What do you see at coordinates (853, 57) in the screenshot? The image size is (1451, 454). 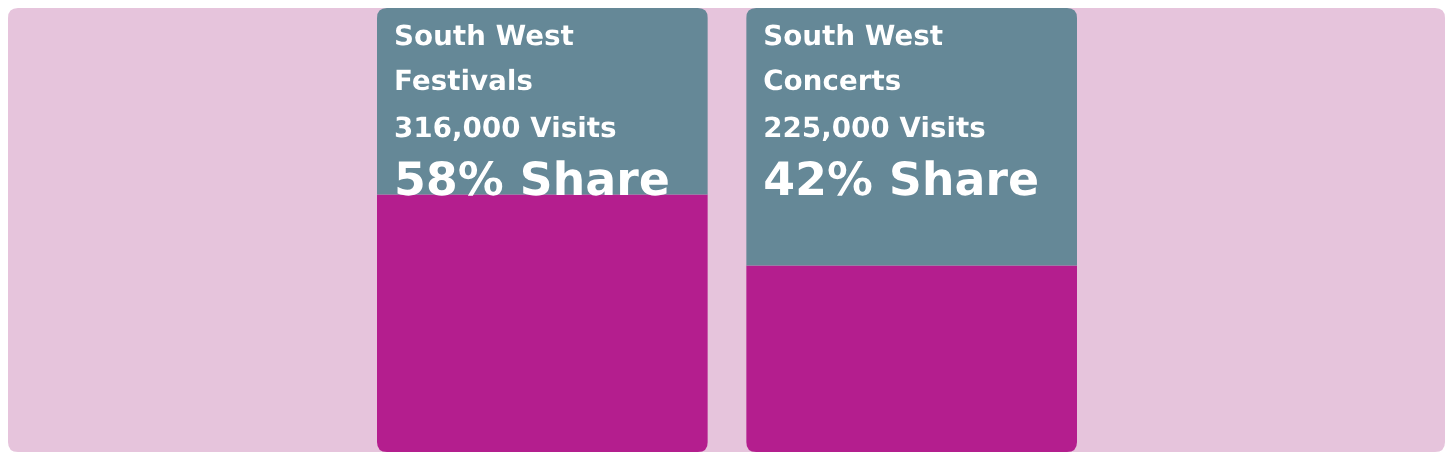 I see `x-tick-label: South West Concerts` at bounding box center [853, 57].